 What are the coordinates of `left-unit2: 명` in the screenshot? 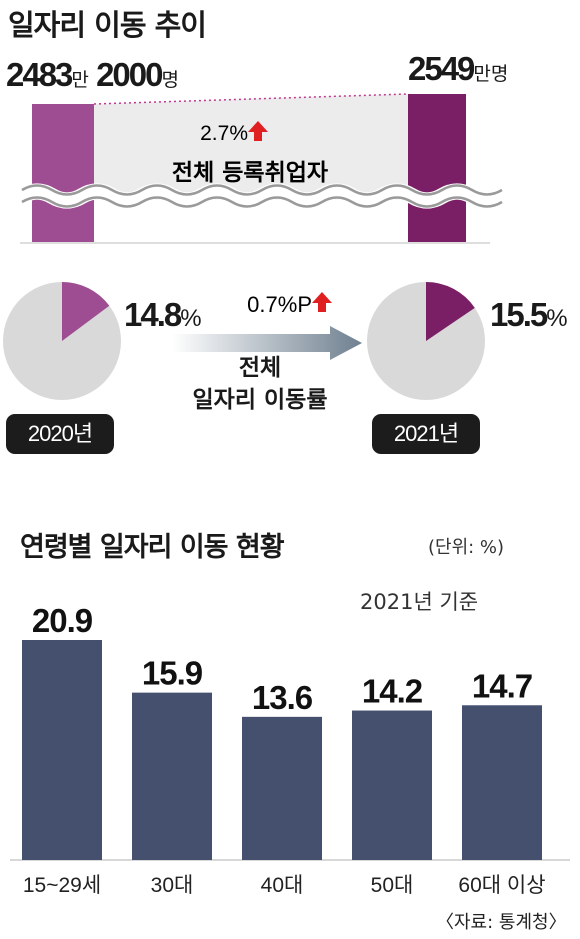 It's located at (170, 80).